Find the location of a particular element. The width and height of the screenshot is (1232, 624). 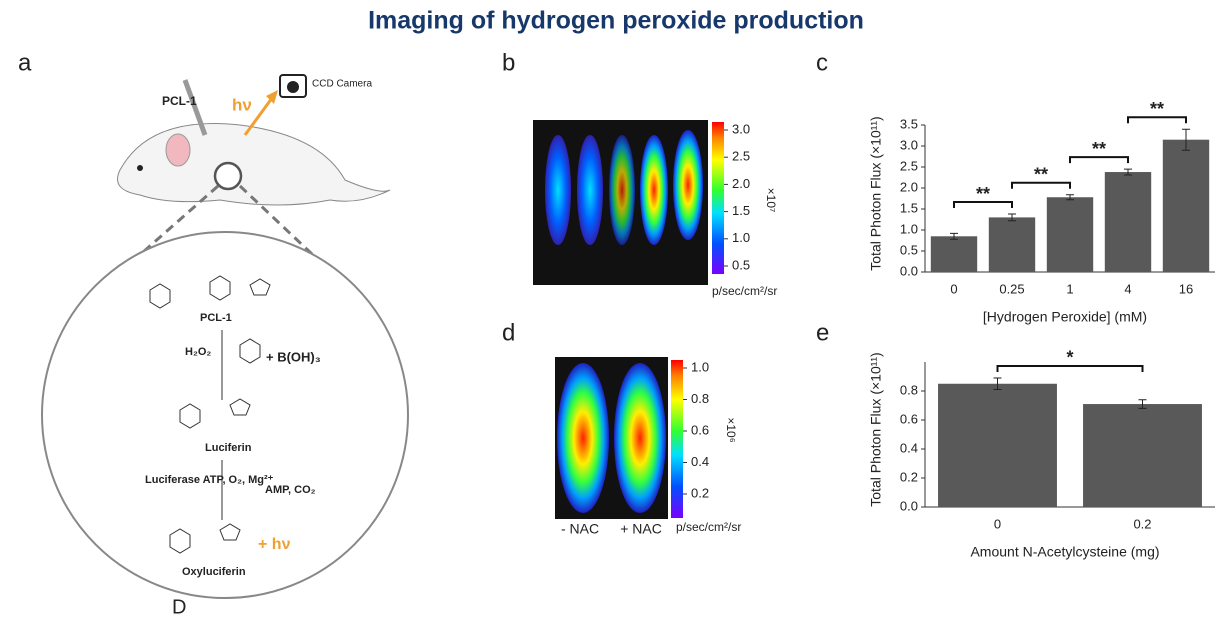

y-tick-label: 0.6 is located at coordinates (909, 418).